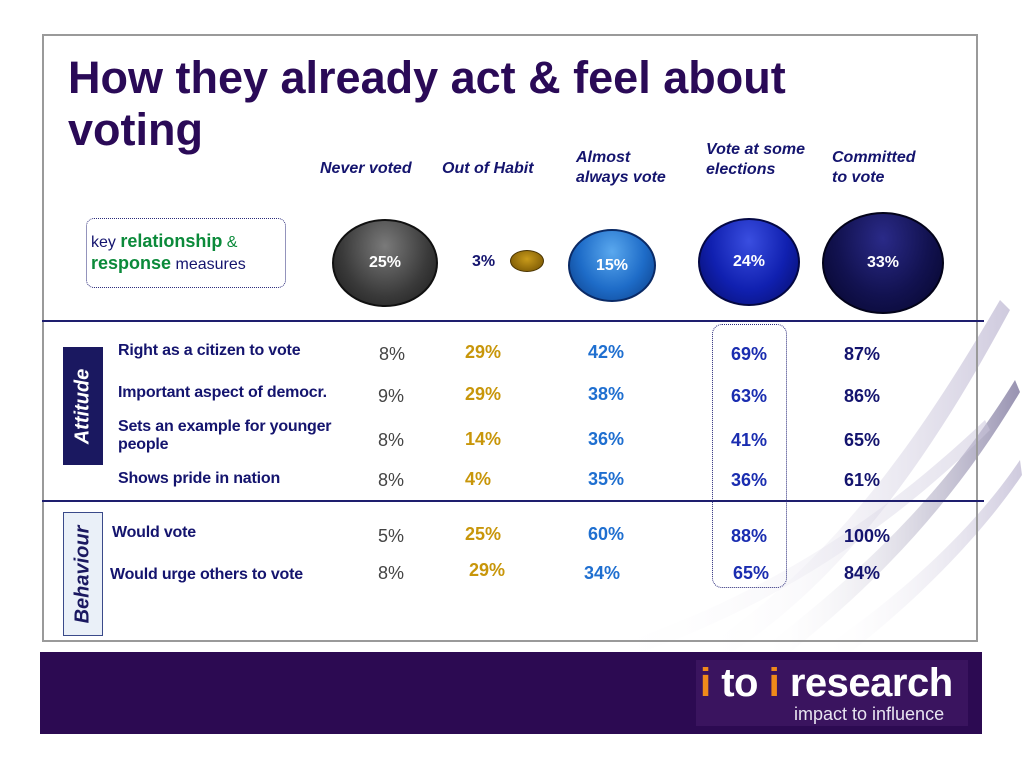  What do you see at coordinates (883, 263) in the screenshot?
I see `segment-bubble-committed: 33%` at bounding box center [883, 263].